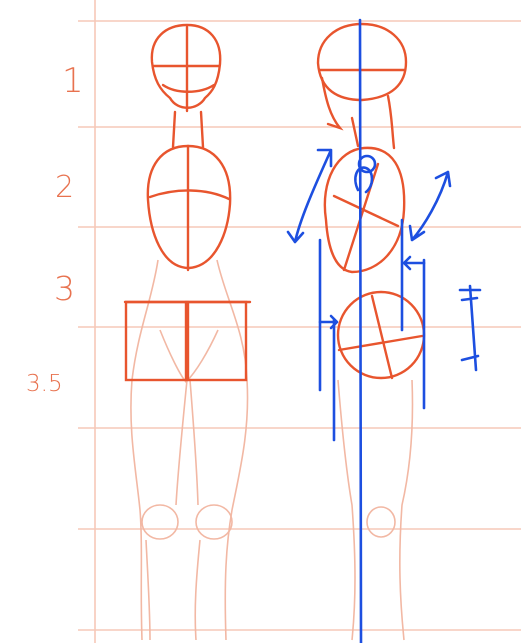 This screenshot has width=521, height=643. I want to click on side-figure-construction, so click(371, 201).